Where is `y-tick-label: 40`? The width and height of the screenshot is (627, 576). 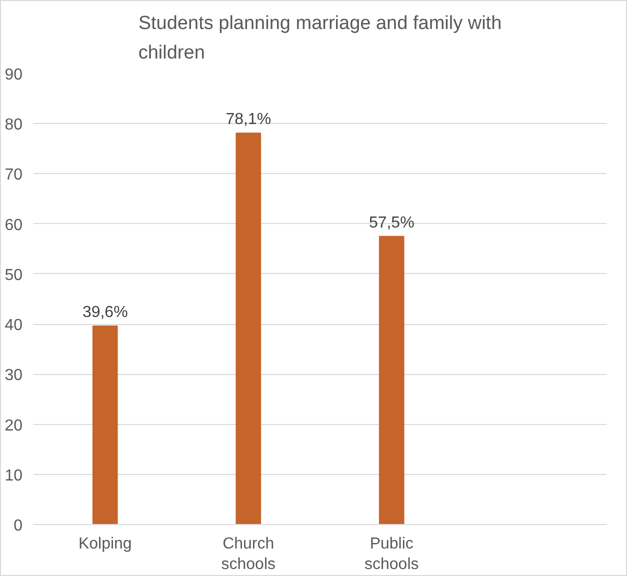
y-tick-label: 40 is located at coordinates (13, 325).